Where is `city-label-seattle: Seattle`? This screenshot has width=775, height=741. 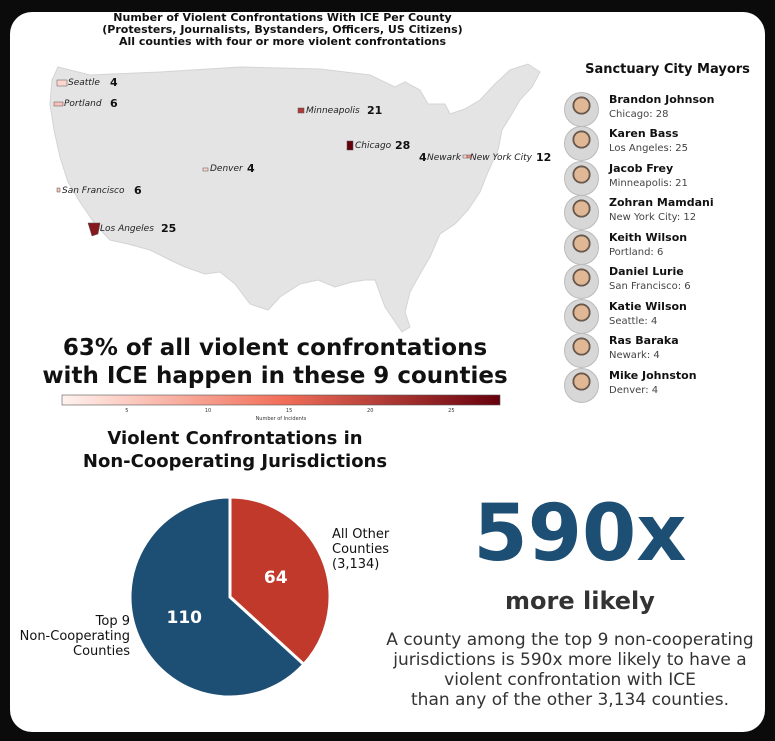
city-label-seattle: Seattle is located at coordinates (84, 83).